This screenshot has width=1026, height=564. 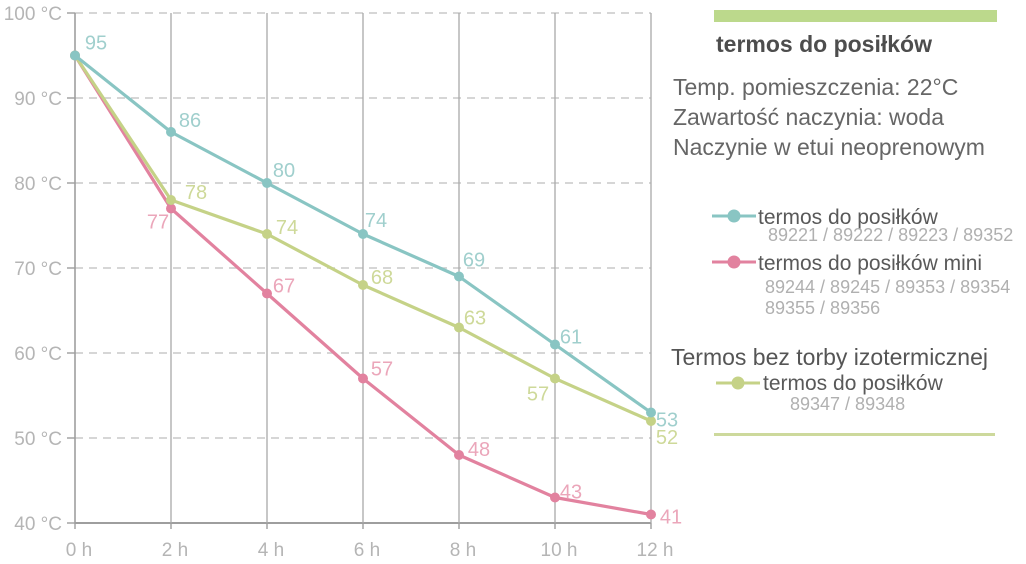 What do you see at coordinates (870, 263) in the screenshot?
I see `legend-label-termos-mini: termos do posiłków mini` at bounding box center [870, 263].